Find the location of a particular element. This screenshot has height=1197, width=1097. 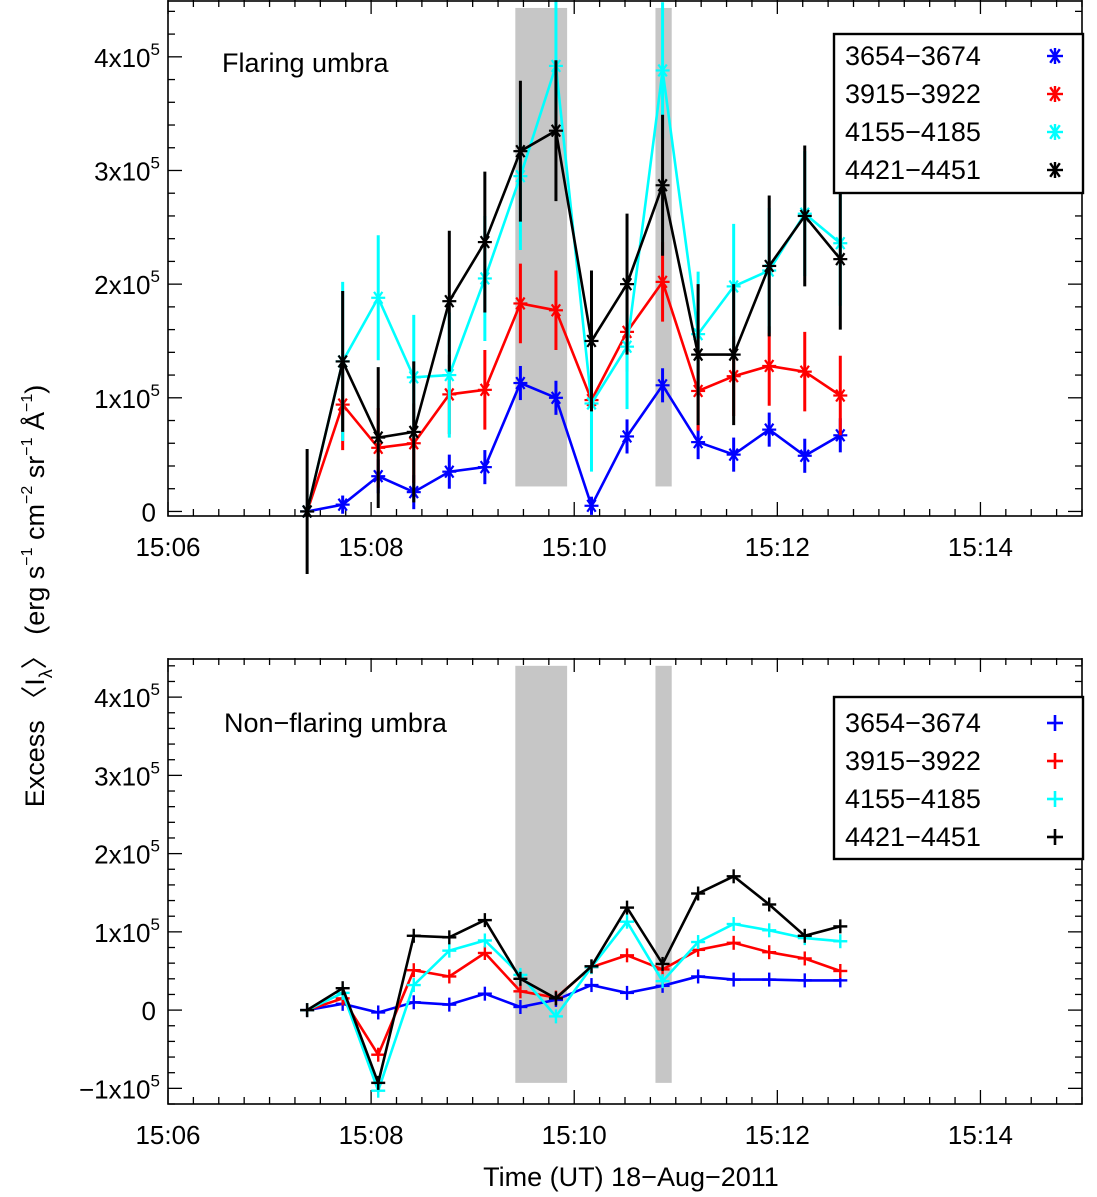

panel-annotation: Flaring umbra is located at coordinates (306, 63).